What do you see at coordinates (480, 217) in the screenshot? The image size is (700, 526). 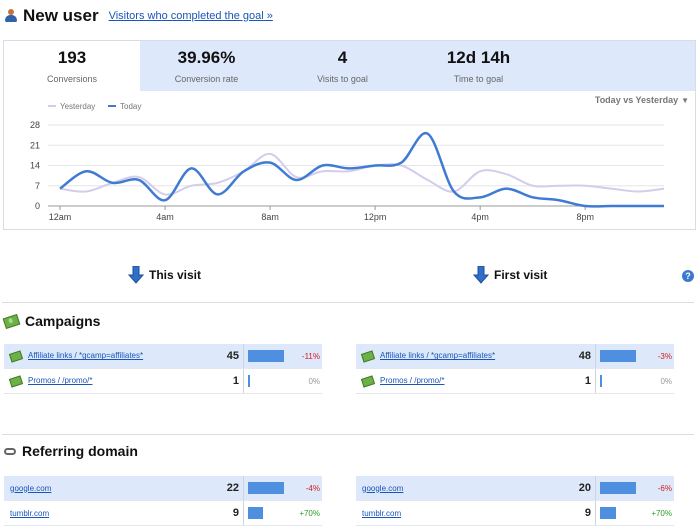 I see `x-tick-label: 4pm` at bounding box center [480, 217].